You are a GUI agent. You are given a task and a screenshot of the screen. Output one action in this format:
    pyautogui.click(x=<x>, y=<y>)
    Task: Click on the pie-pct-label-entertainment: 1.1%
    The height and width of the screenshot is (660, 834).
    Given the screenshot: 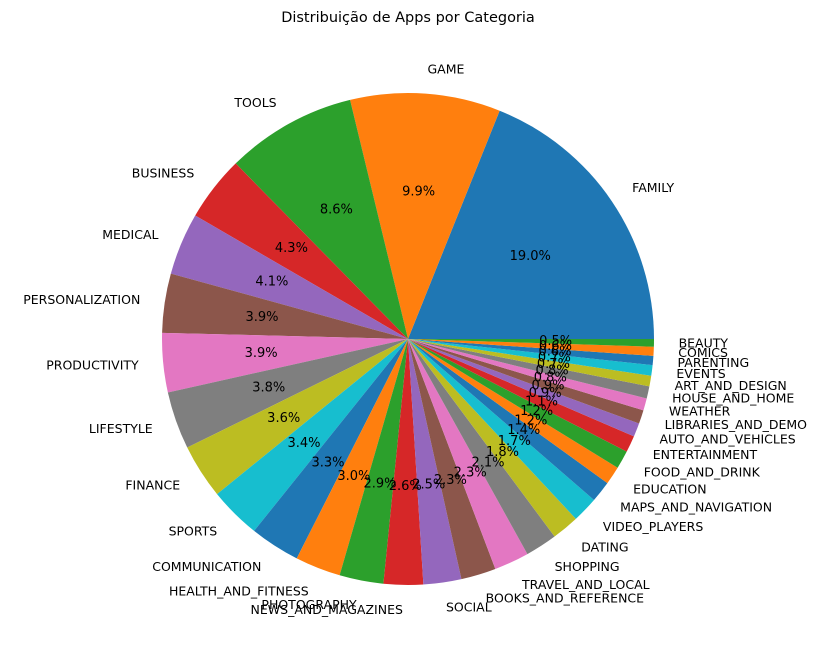 What is the action you would take?
    pyautogui.click(x=541, y=402)
    